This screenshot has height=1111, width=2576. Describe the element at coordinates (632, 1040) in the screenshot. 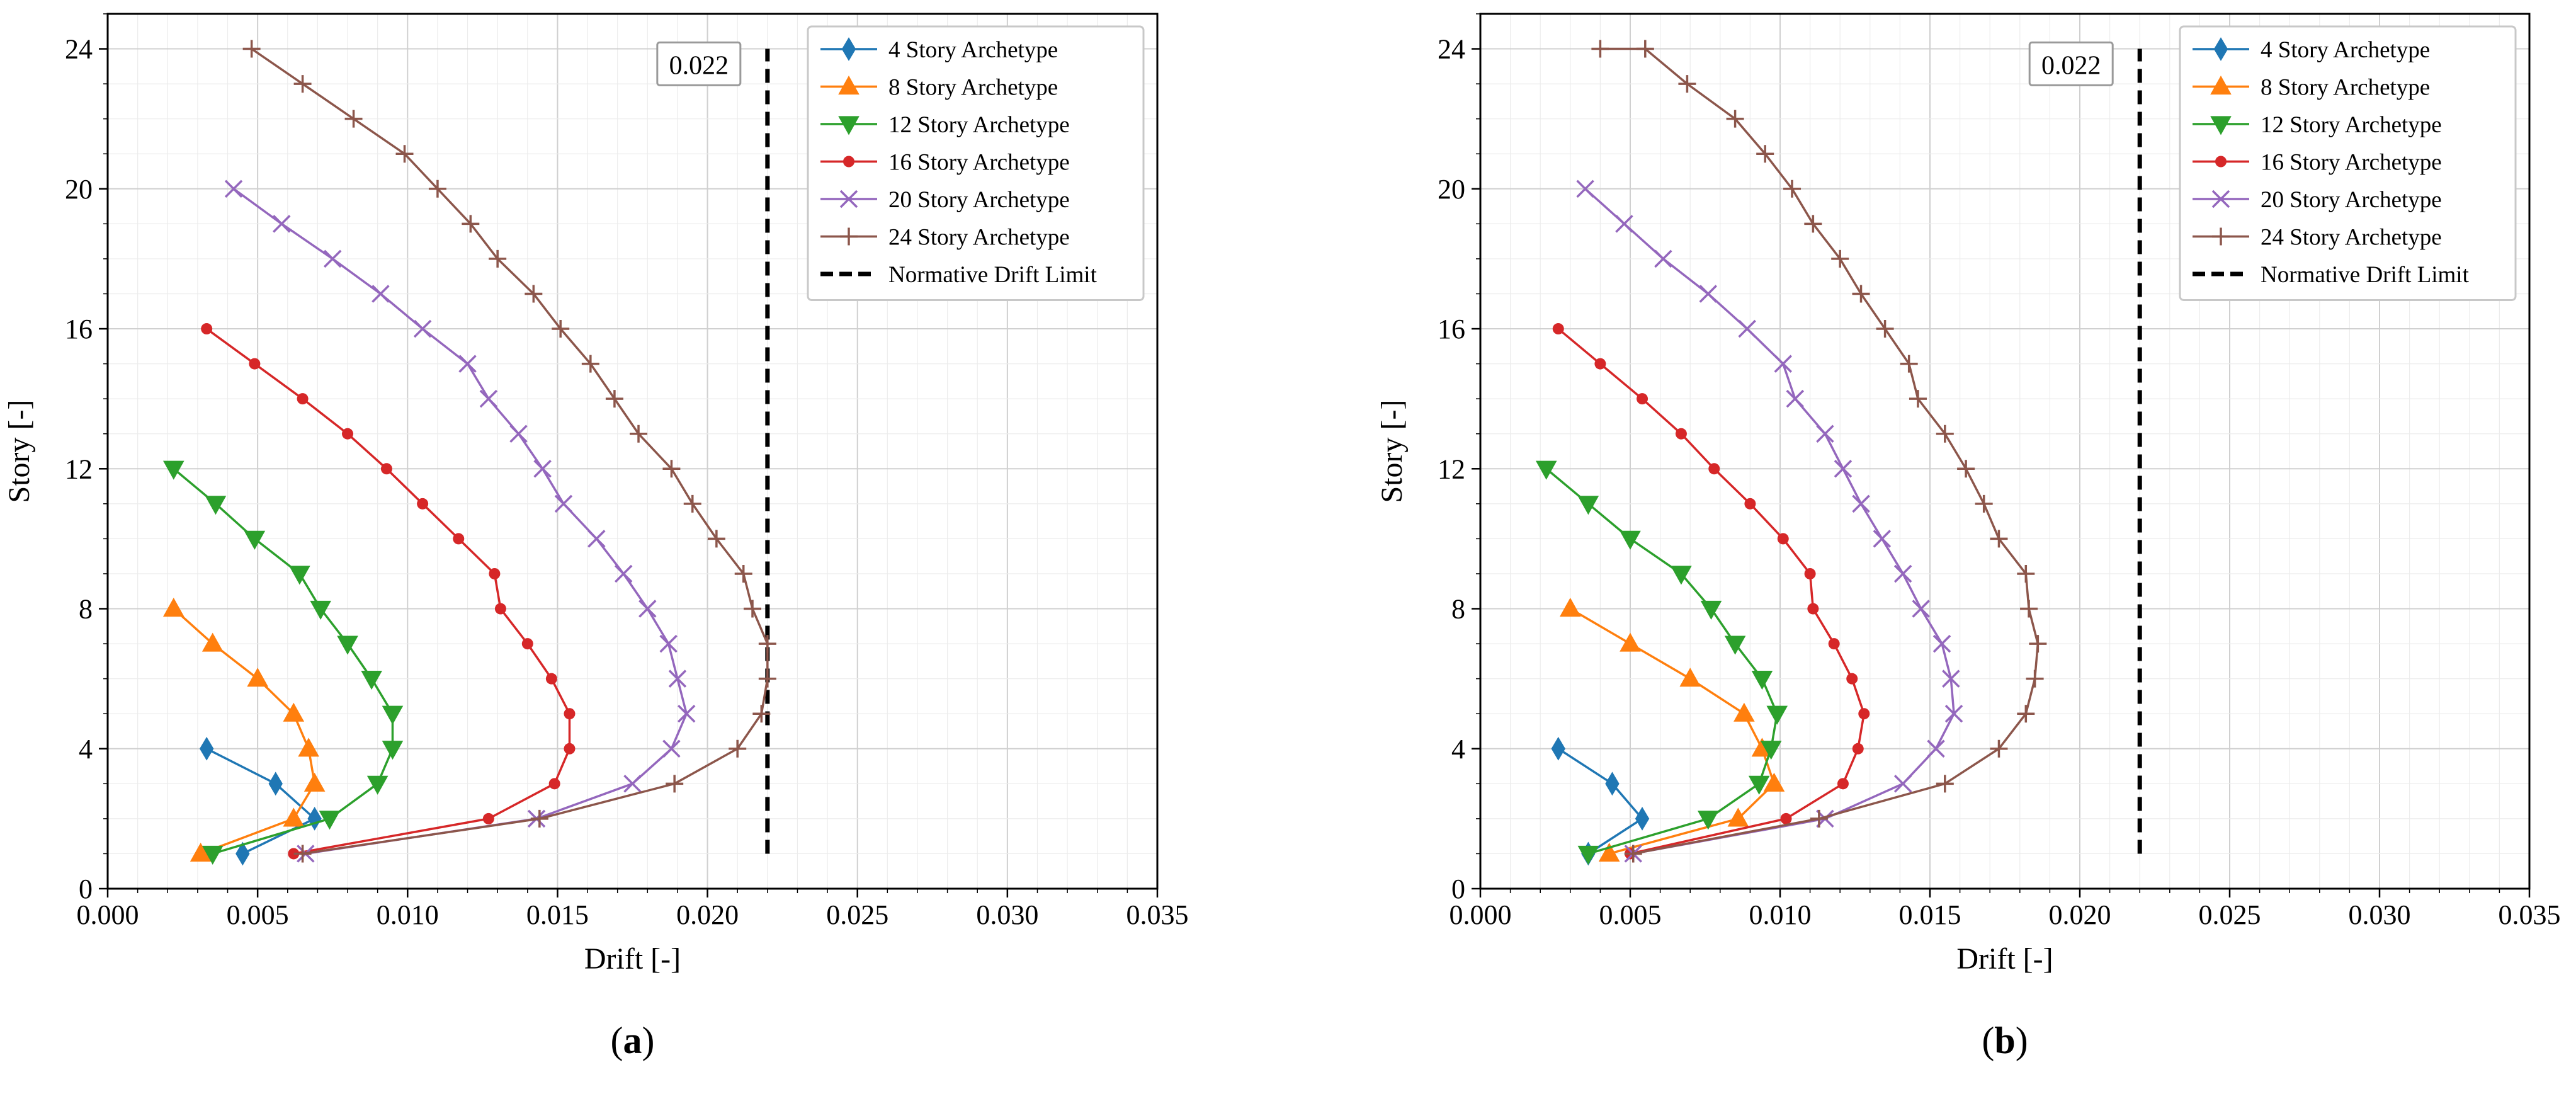

I see `caption-letter: a` at that location.